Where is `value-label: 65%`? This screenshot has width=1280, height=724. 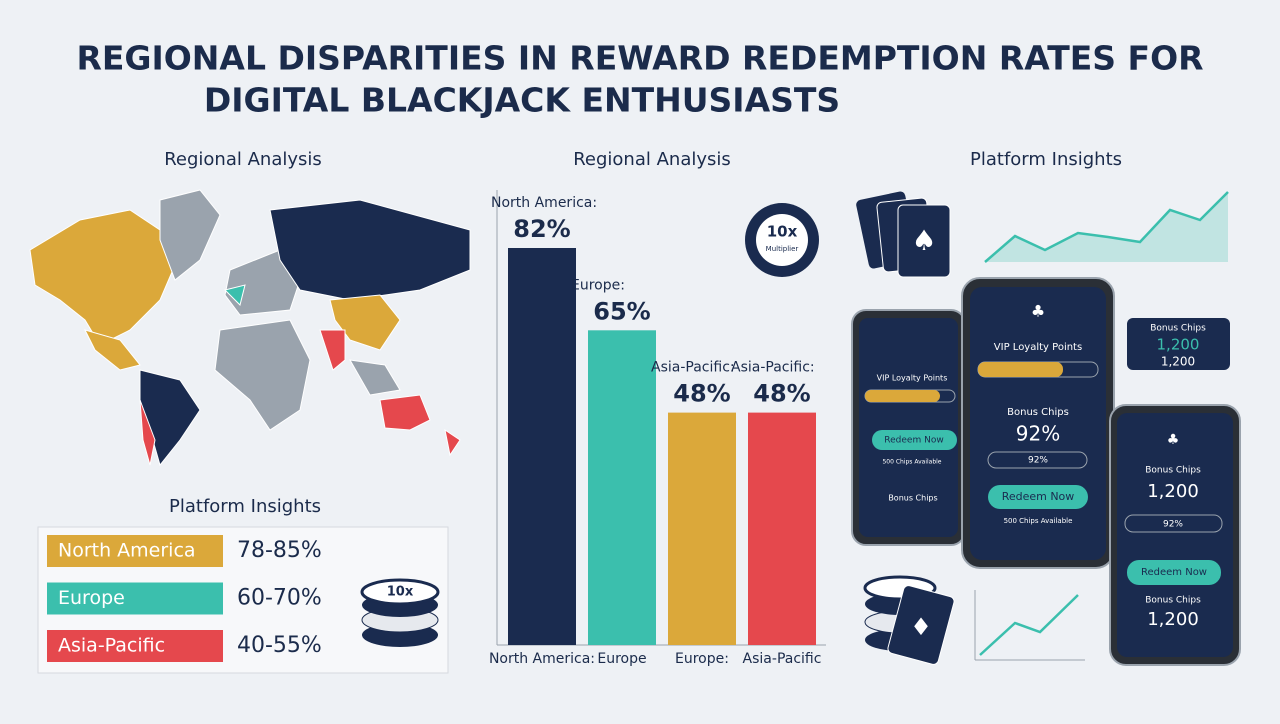
value-label: 65% is located at coordinates (621, 311).